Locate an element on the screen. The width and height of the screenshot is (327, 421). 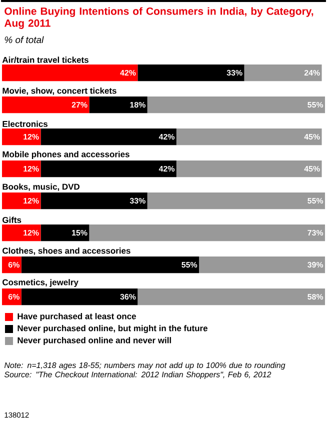
y-tick-label: Mobile phones and accessories is located at coordinates (66, 155).